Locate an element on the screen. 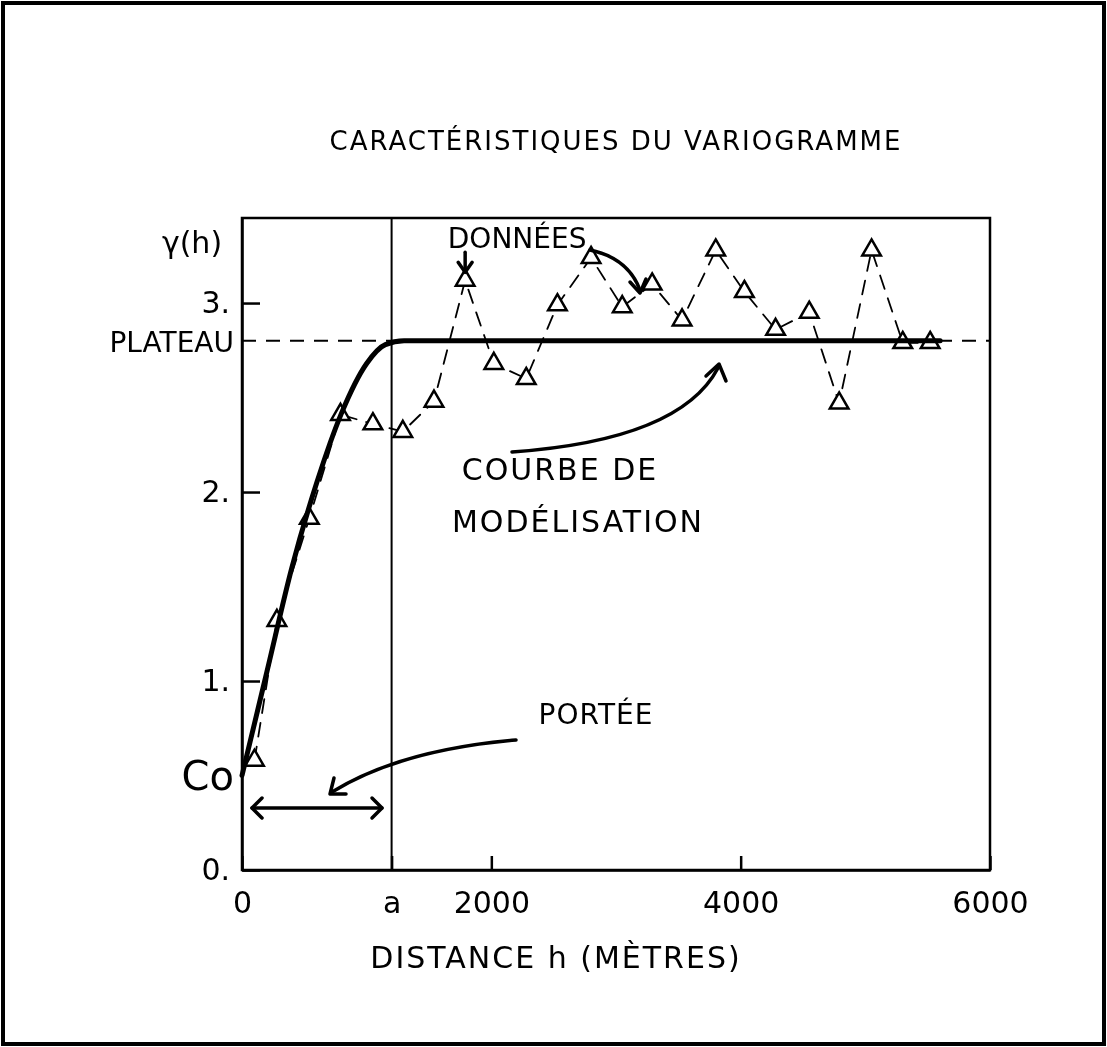 This screenshot has width=1107, height=1047. ref-line-label: PLATEAU is located at coordinates (171, 342).